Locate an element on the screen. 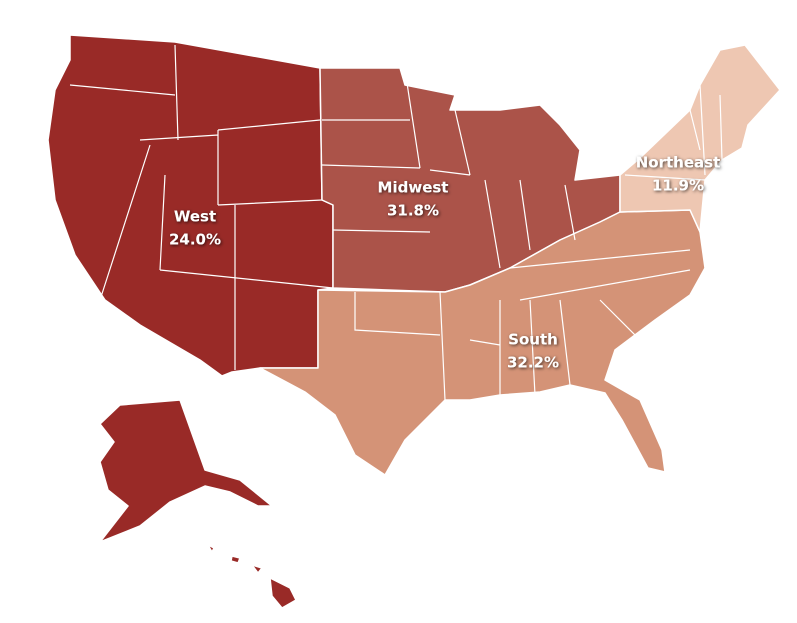 The width and height of the screenshot is (797, 623). region-name: South is located at coordinates (533, 340).